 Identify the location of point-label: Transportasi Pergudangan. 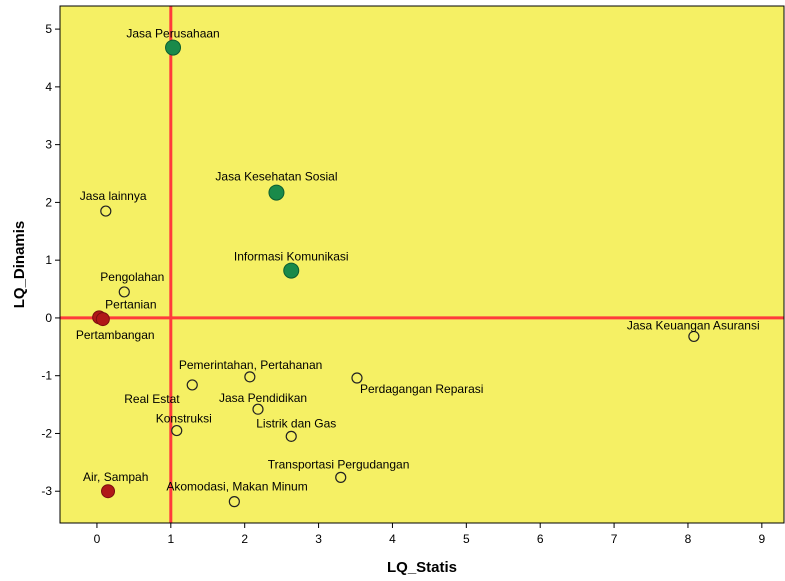
(339, 464).